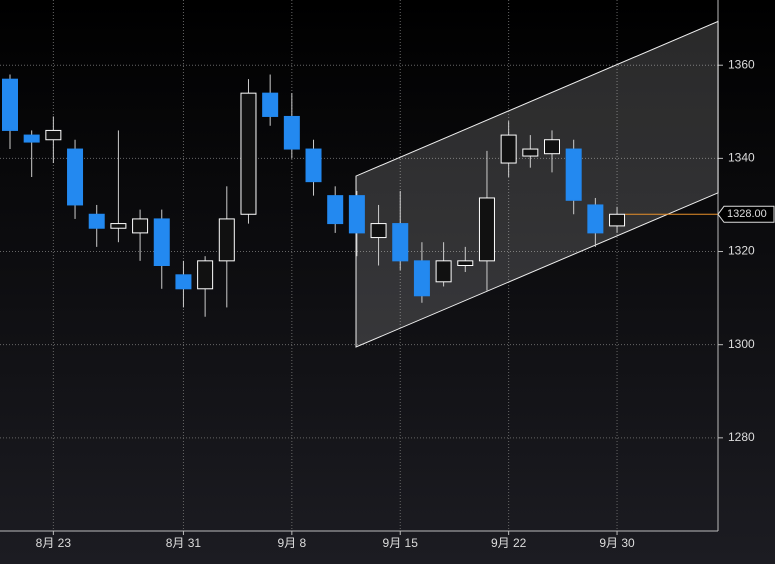 This screenshot has width=775, height=564. Describe the element at coordinates (509, 543) in the screenshot. I see `x-tick-label: 9月 22` at that location.